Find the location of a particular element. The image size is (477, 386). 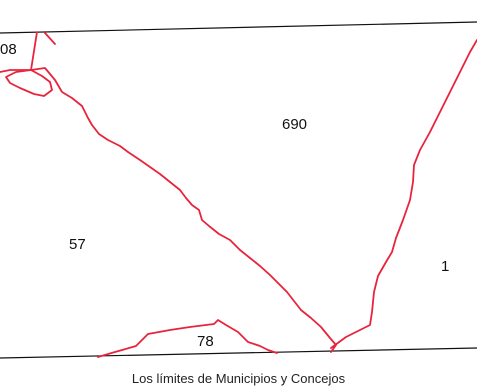

boundary-line-south is located at coordinates (187, 338).